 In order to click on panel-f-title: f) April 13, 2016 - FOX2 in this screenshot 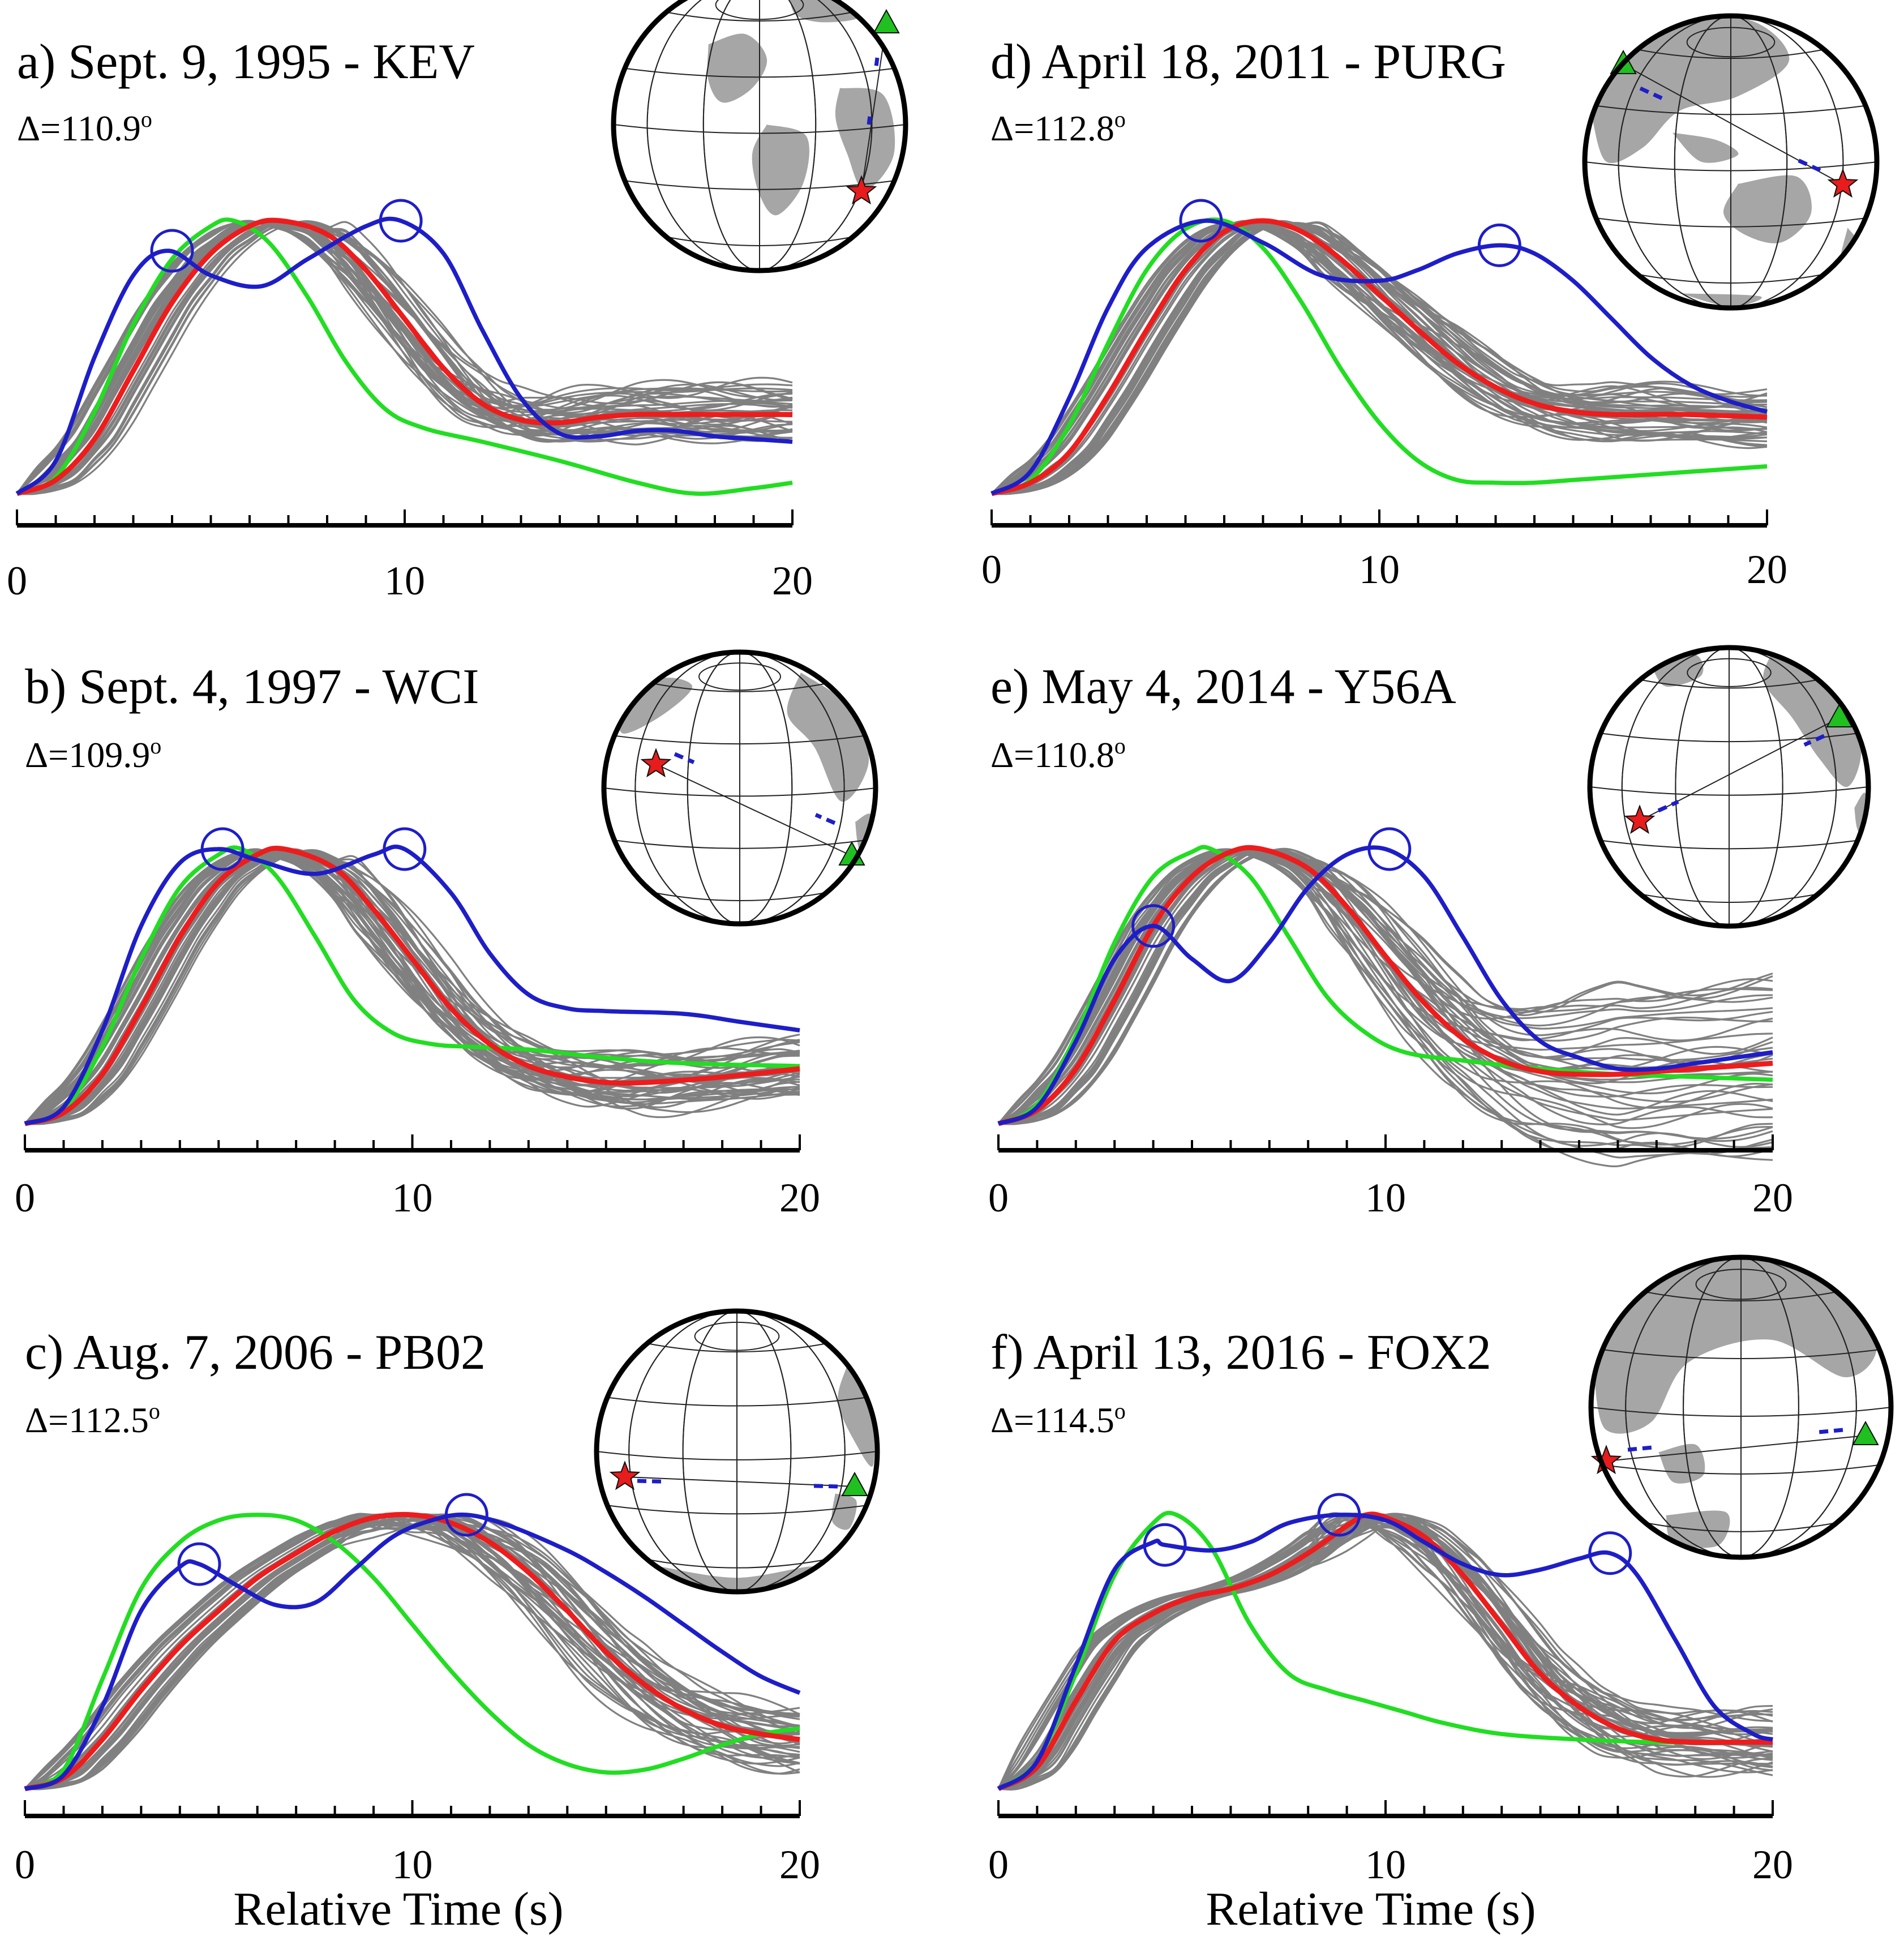, I will do `click(1240, 1352)`.